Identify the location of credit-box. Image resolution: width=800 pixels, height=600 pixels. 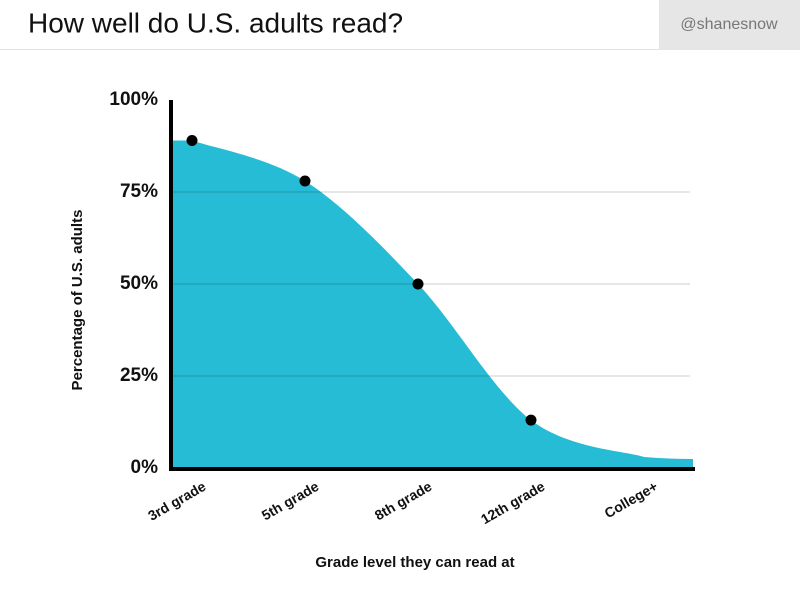
(729, 25).